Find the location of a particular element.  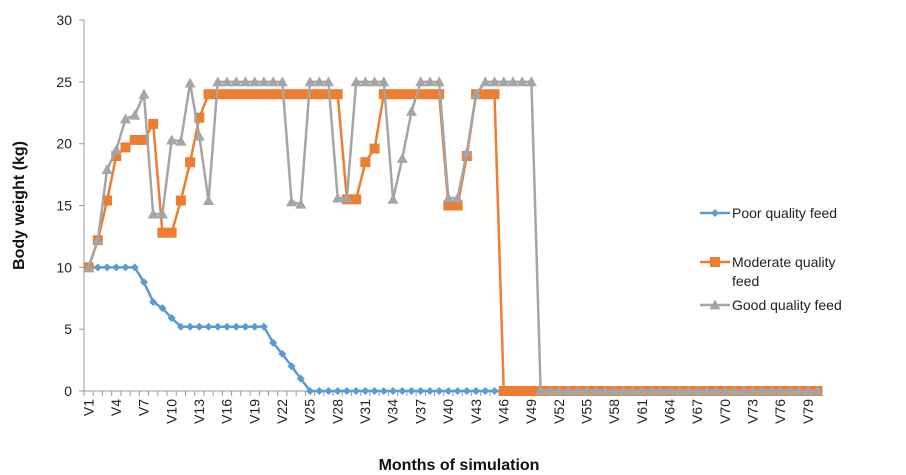

y-tick-label: 25 is located at coordinates (64, 82).